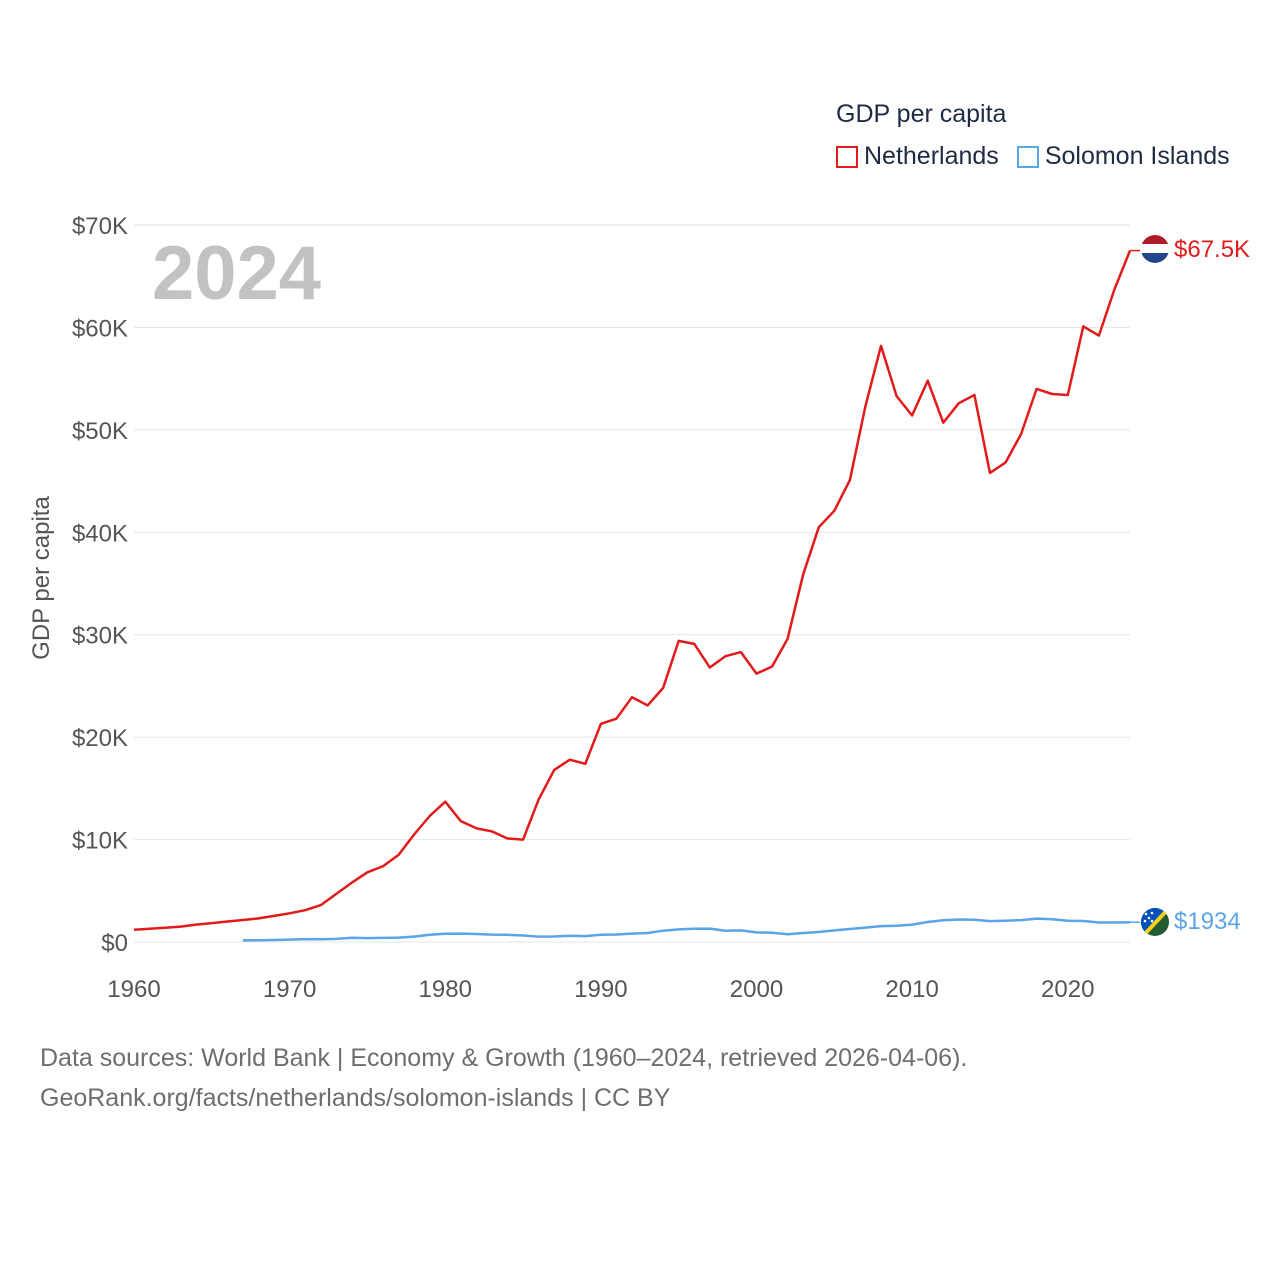 This screenshot has height=1280, width=1280. What do you see at coordinates (100, 585) in the screenshot?
I see `y-axis-ticks: $0 $10K $20K $30K $40K $50K $60K $70K` at bounding box center [100, 585].